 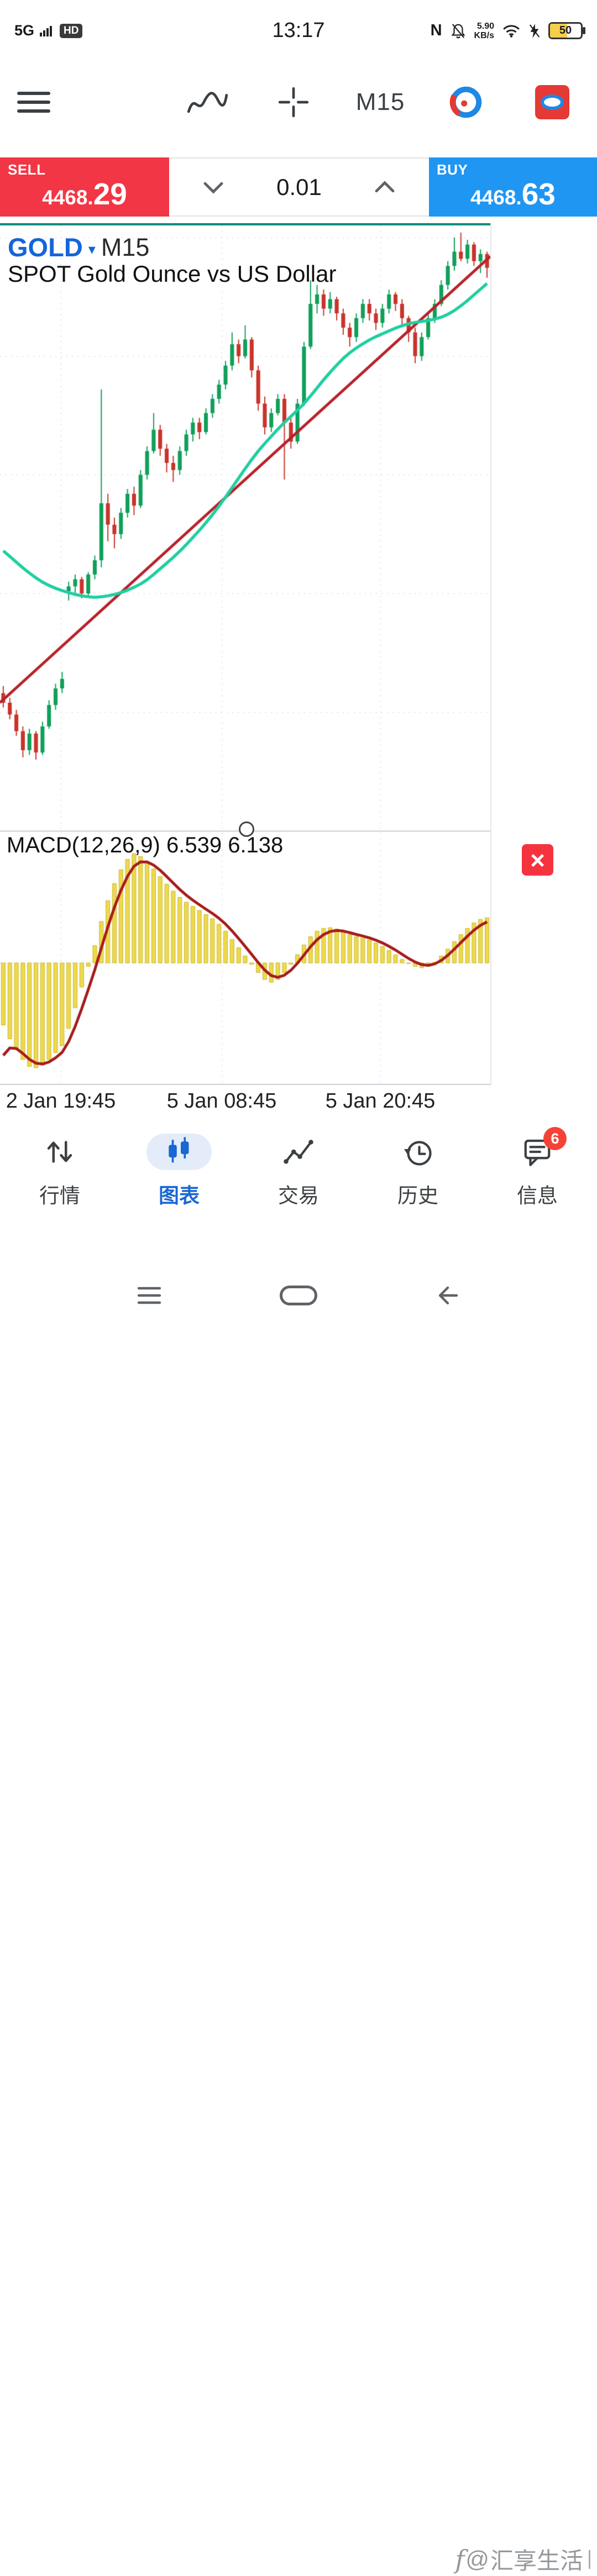 I want to click on time-axis: 2 Jan 19:45 5 Jan 08:45 5 Jan 20:45, so click(x=298, y=1103).